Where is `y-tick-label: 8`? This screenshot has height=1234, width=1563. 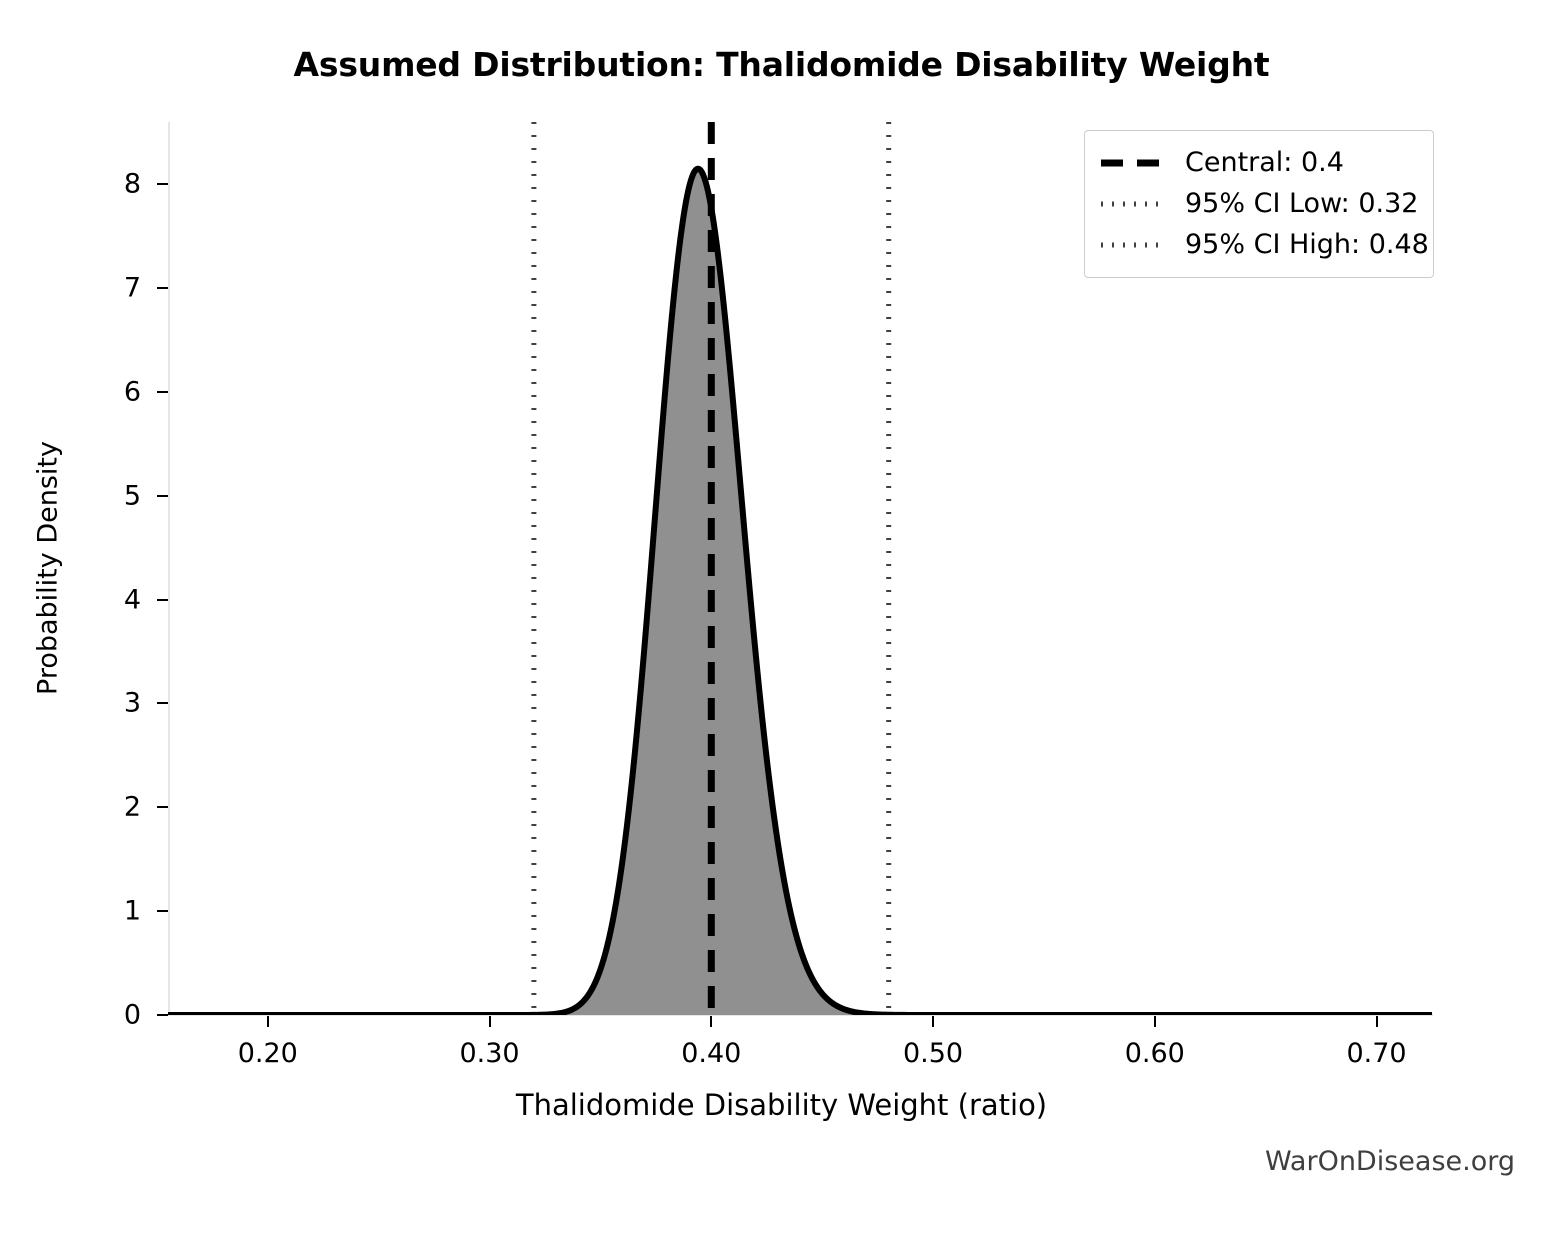
y-tick-label: 8 is located at coordinates (132, 184).